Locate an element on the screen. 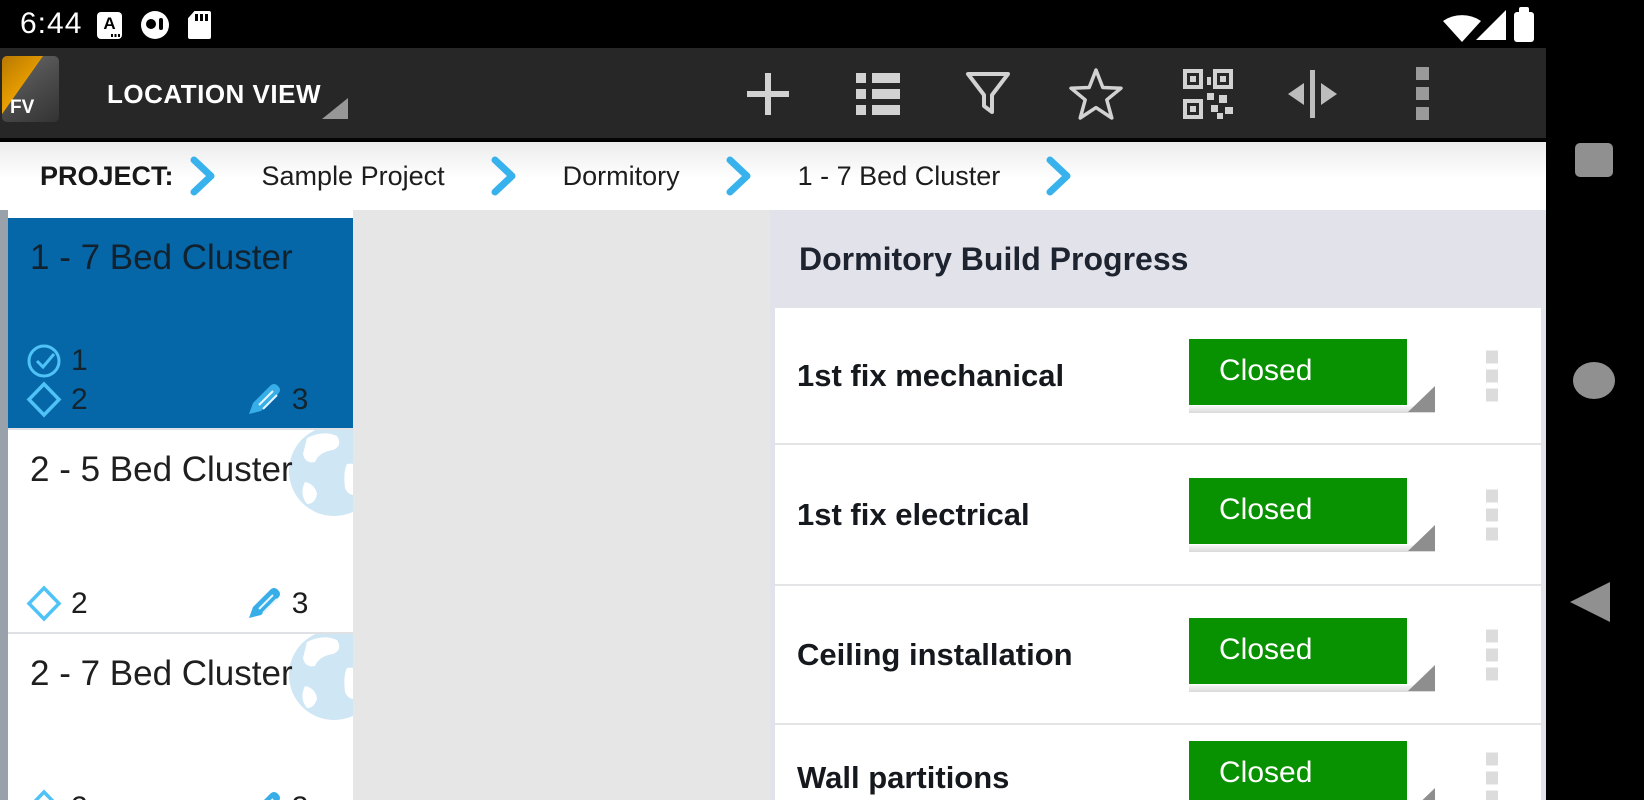 This screenshot has width=1644, height=800. filter-icon is located at coordinates (988, 93).